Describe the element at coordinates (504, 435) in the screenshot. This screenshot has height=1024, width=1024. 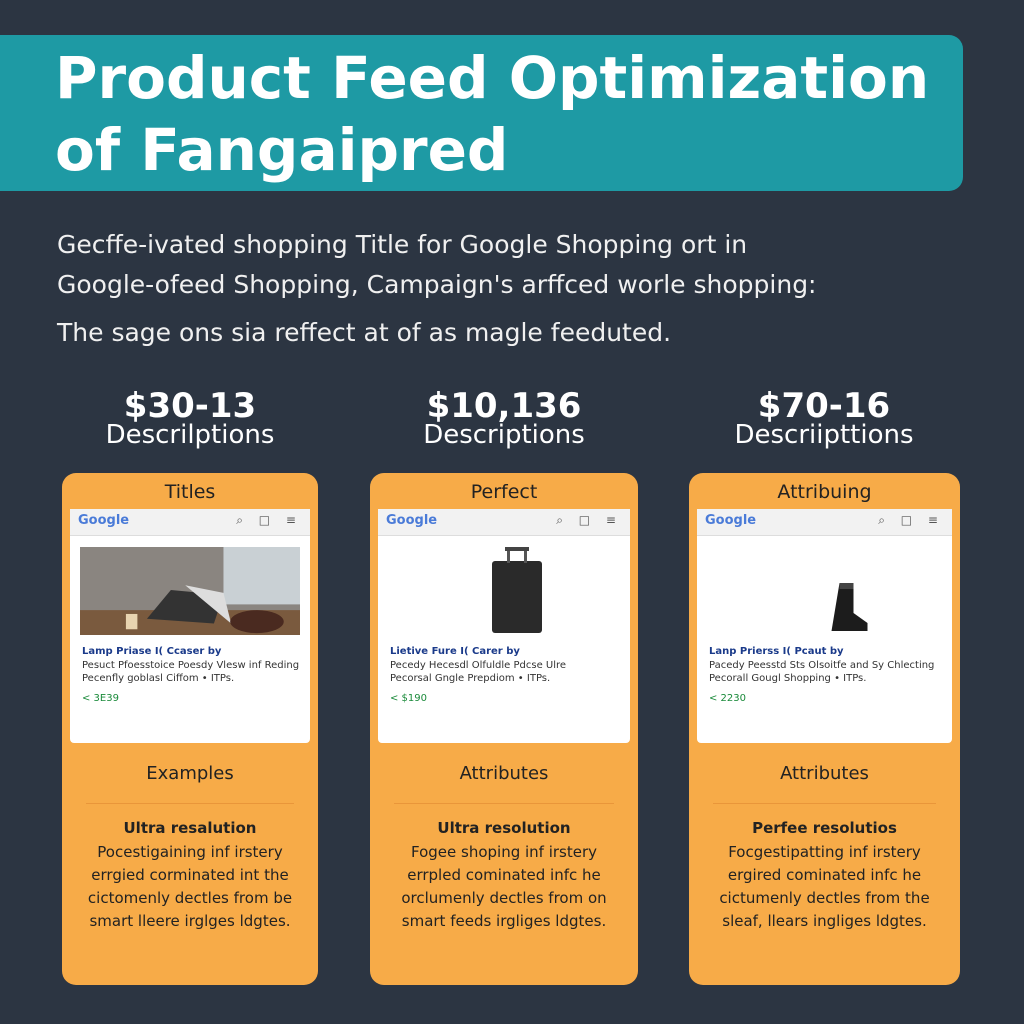
I see `price-label: Descriptions` at that location.